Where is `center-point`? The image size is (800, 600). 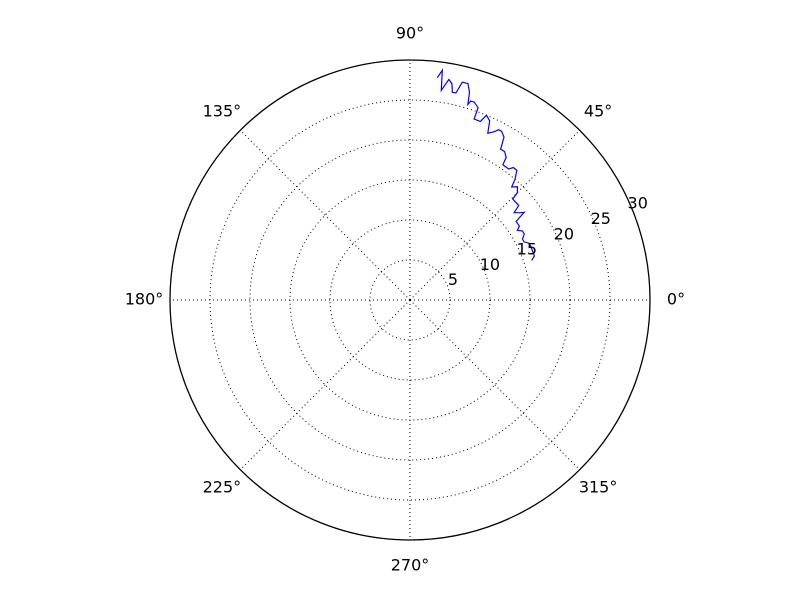 center-point is located at coordinates (410, 300).